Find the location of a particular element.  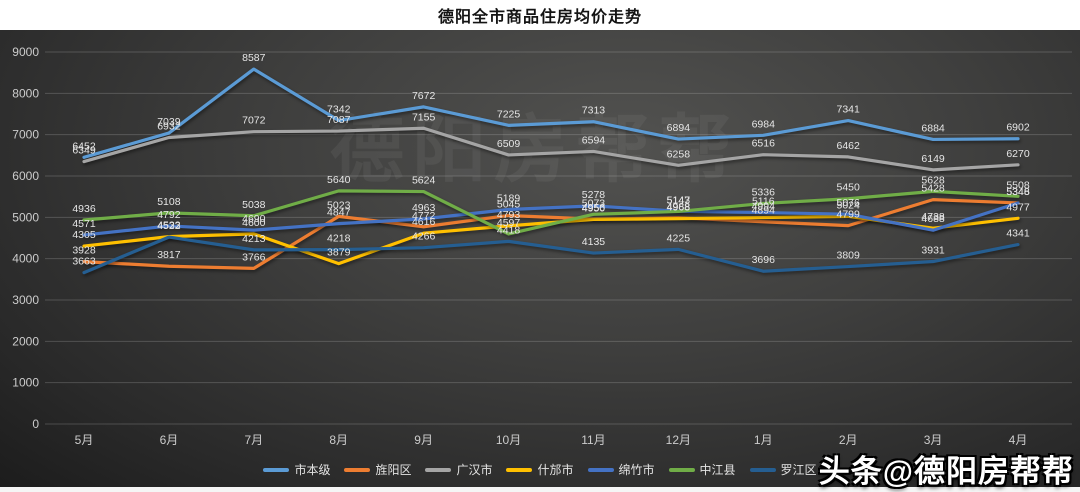

data-label: 5450 is located at coordinates (849, 188).